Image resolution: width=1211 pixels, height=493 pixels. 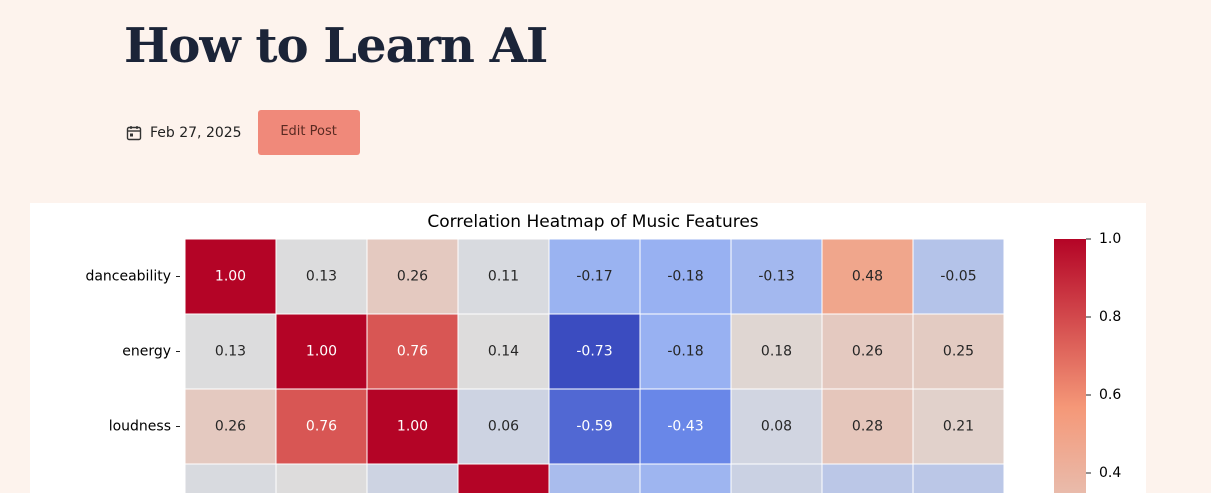 What do you see at coordinates (776, 277) in the screenshot?
I see `cell-label: -0.13` at bounding box center [776, 277].